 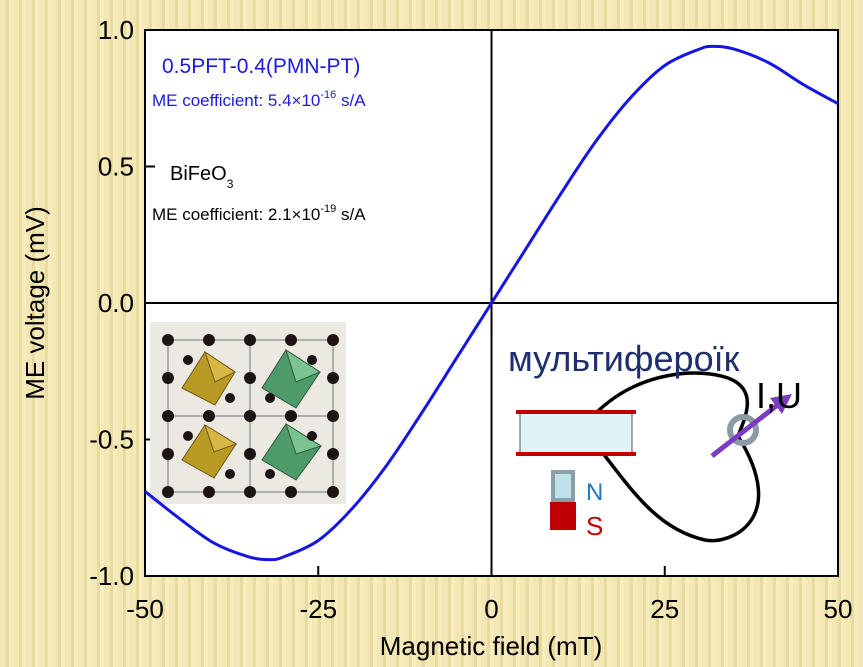 I want to click on y-axis-ticks: -1.0 -0.5 0.0 0.5 1.0, so click(x=122, y=303).